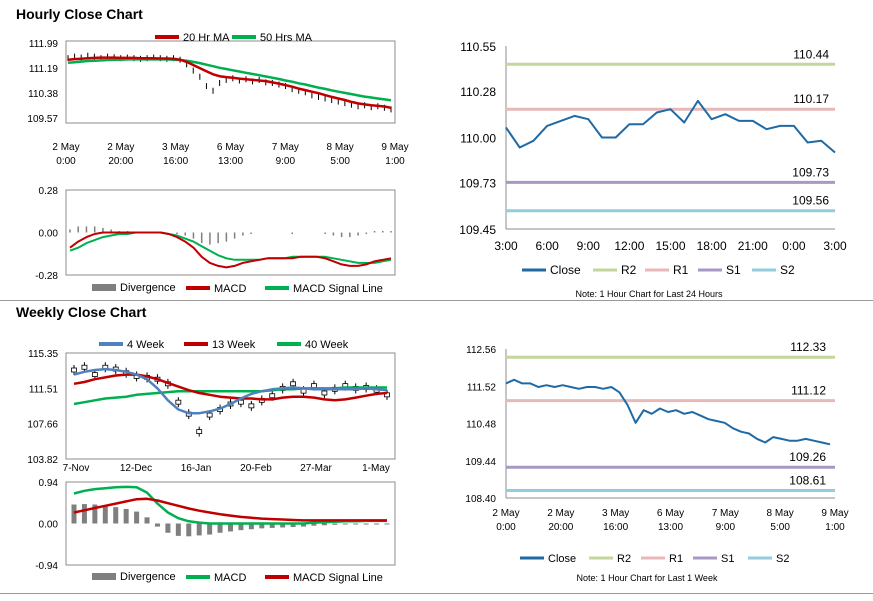 This screenshot has width=873, height=601. What do you see at coordinates (807, 457) in the screenshot?
I see `weekly-level-s1-label: 109.26` at bounding box center [807, 457].